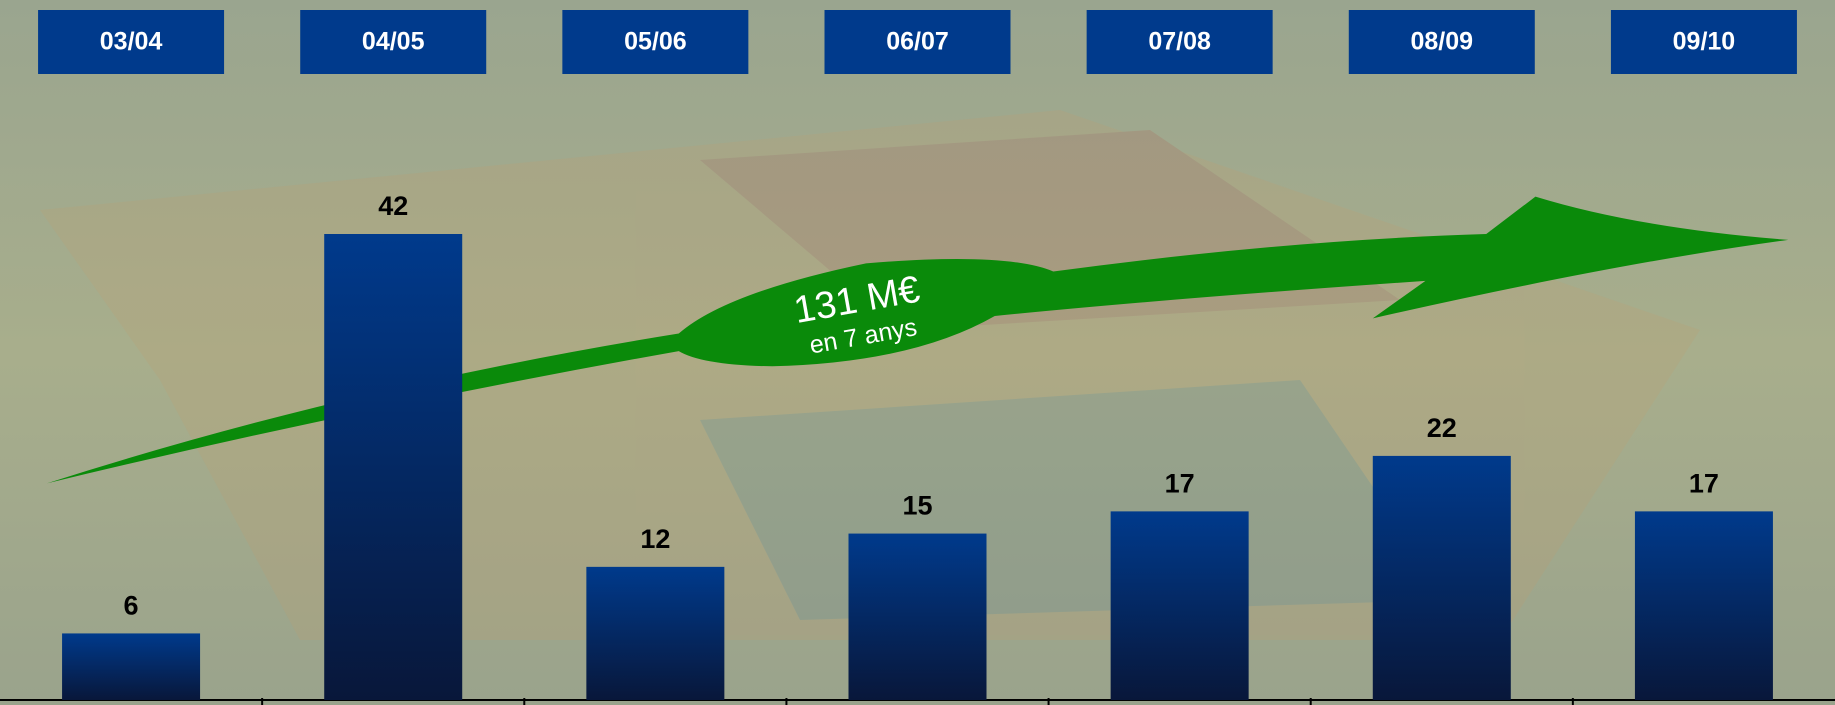  What do you see at coordinates (131, 606) in the screenshot?
I see `value-label: 6` at bounding box center [131, 606].